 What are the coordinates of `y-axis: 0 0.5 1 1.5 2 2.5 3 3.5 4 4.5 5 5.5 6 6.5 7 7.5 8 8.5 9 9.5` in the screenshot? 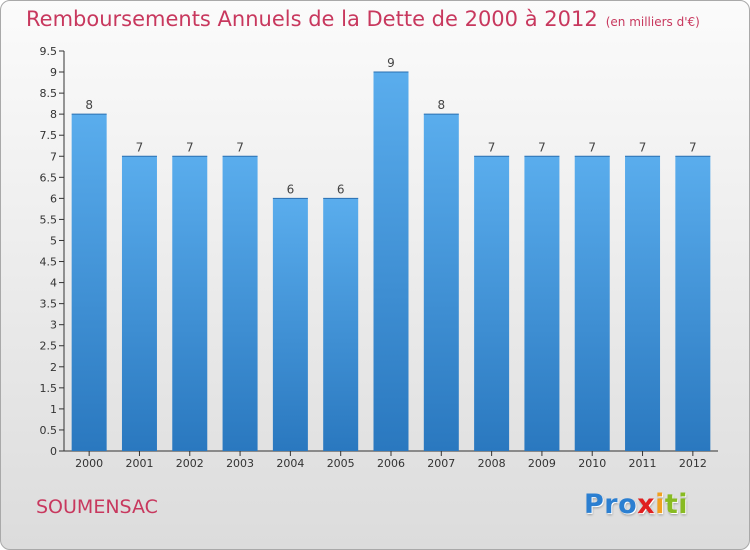 It's located at (52, 251).